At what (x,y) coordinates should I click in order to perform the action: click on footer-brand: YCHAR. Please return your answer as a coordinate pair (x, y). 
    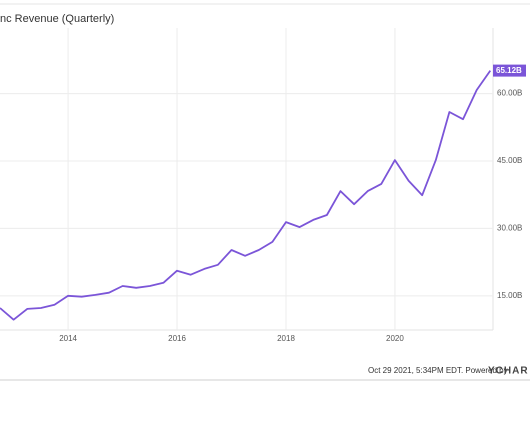
    Looking at the image, I should click on (508, 371).